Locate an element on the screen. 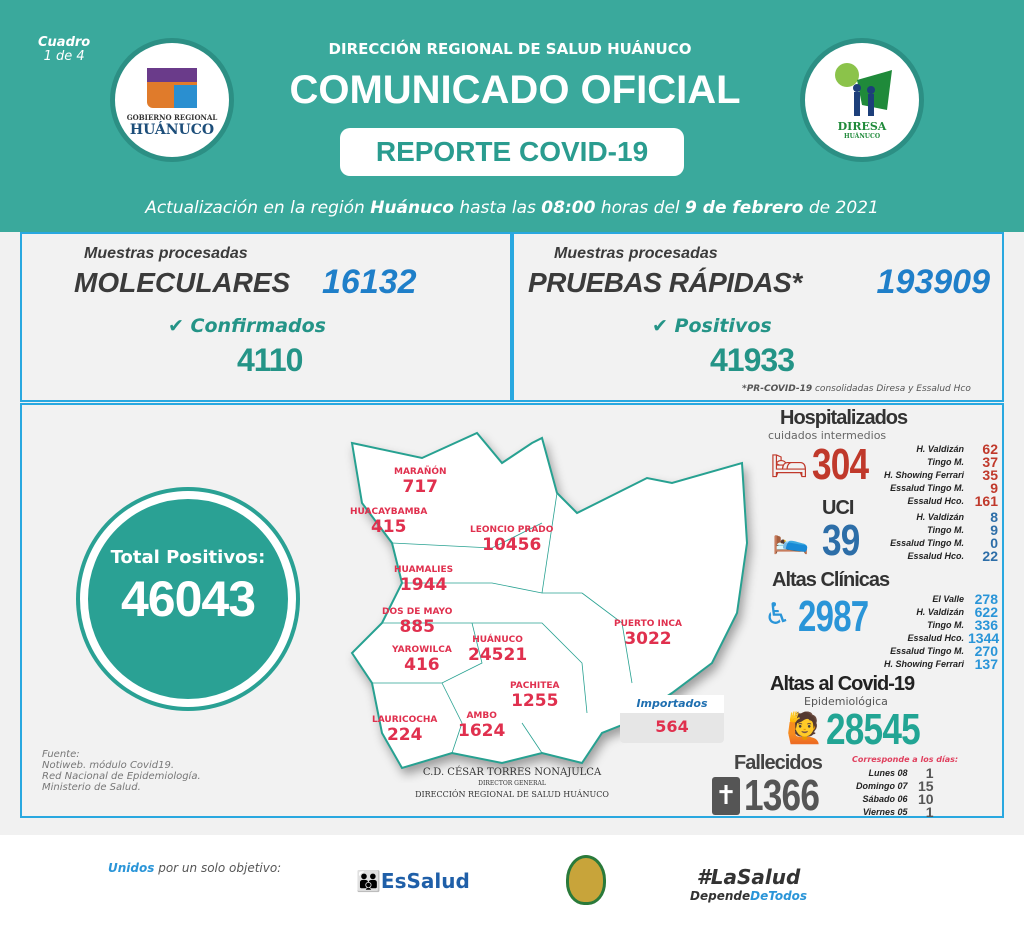 The width and height of the screenshot is (1024, 935). row-value: 161 is located at coordinates (986, 501).